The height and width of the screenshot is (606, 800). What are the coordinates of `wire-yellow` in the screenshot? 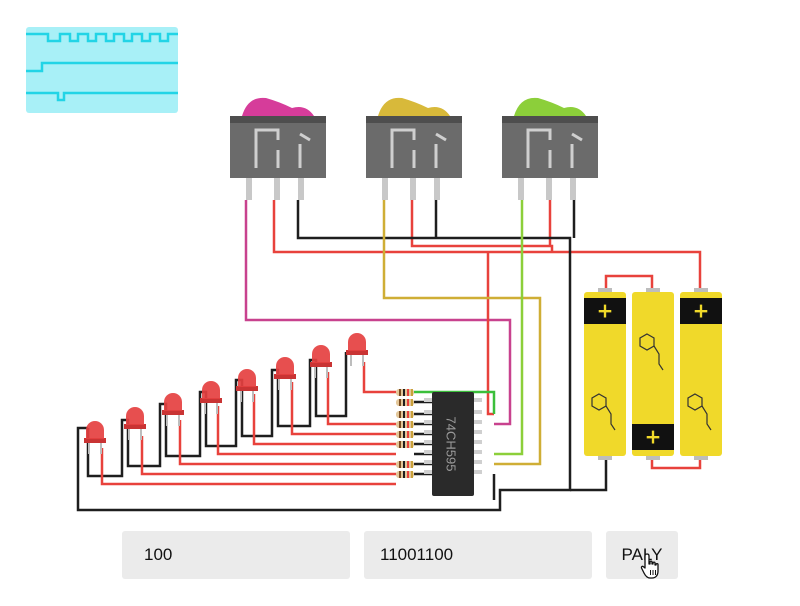 It's located at (462, 333).